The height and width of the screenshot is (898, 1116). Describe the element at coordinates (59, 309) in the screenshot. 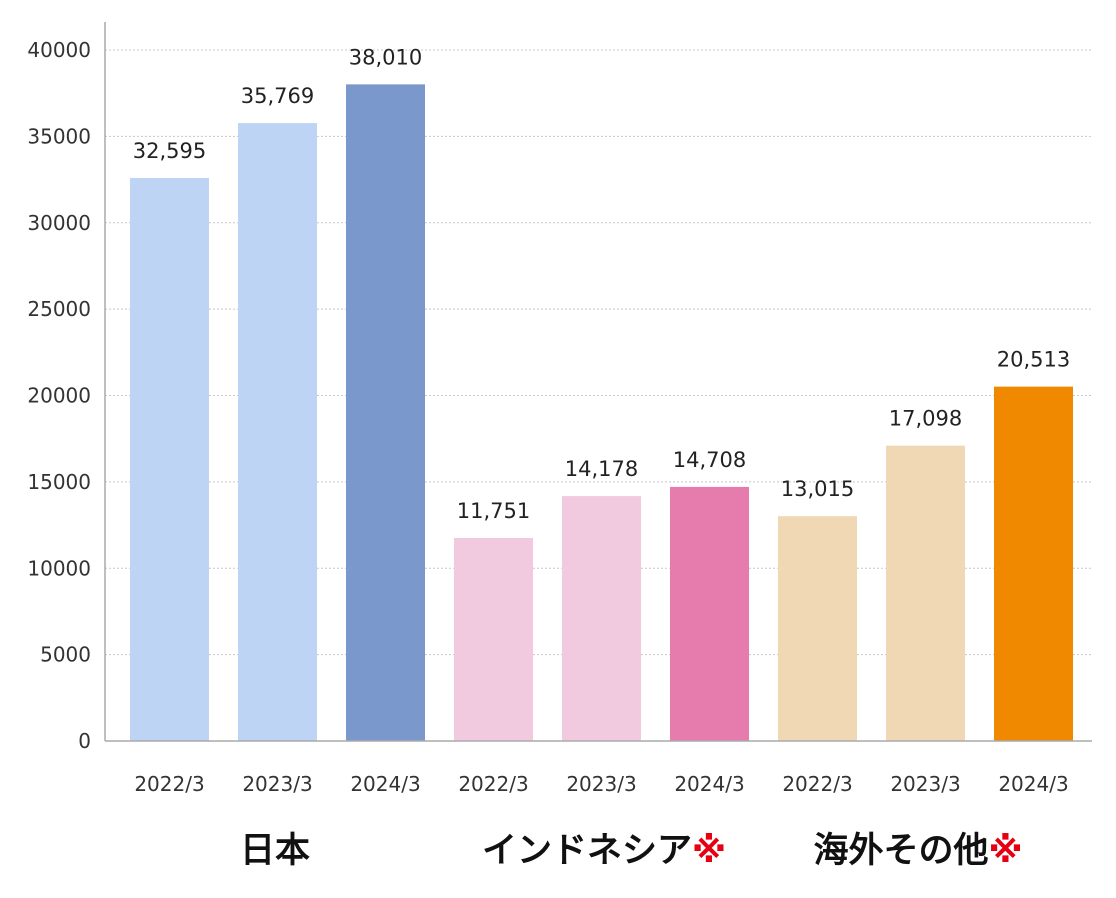

I see `y-tick-label: 25000` at that location.